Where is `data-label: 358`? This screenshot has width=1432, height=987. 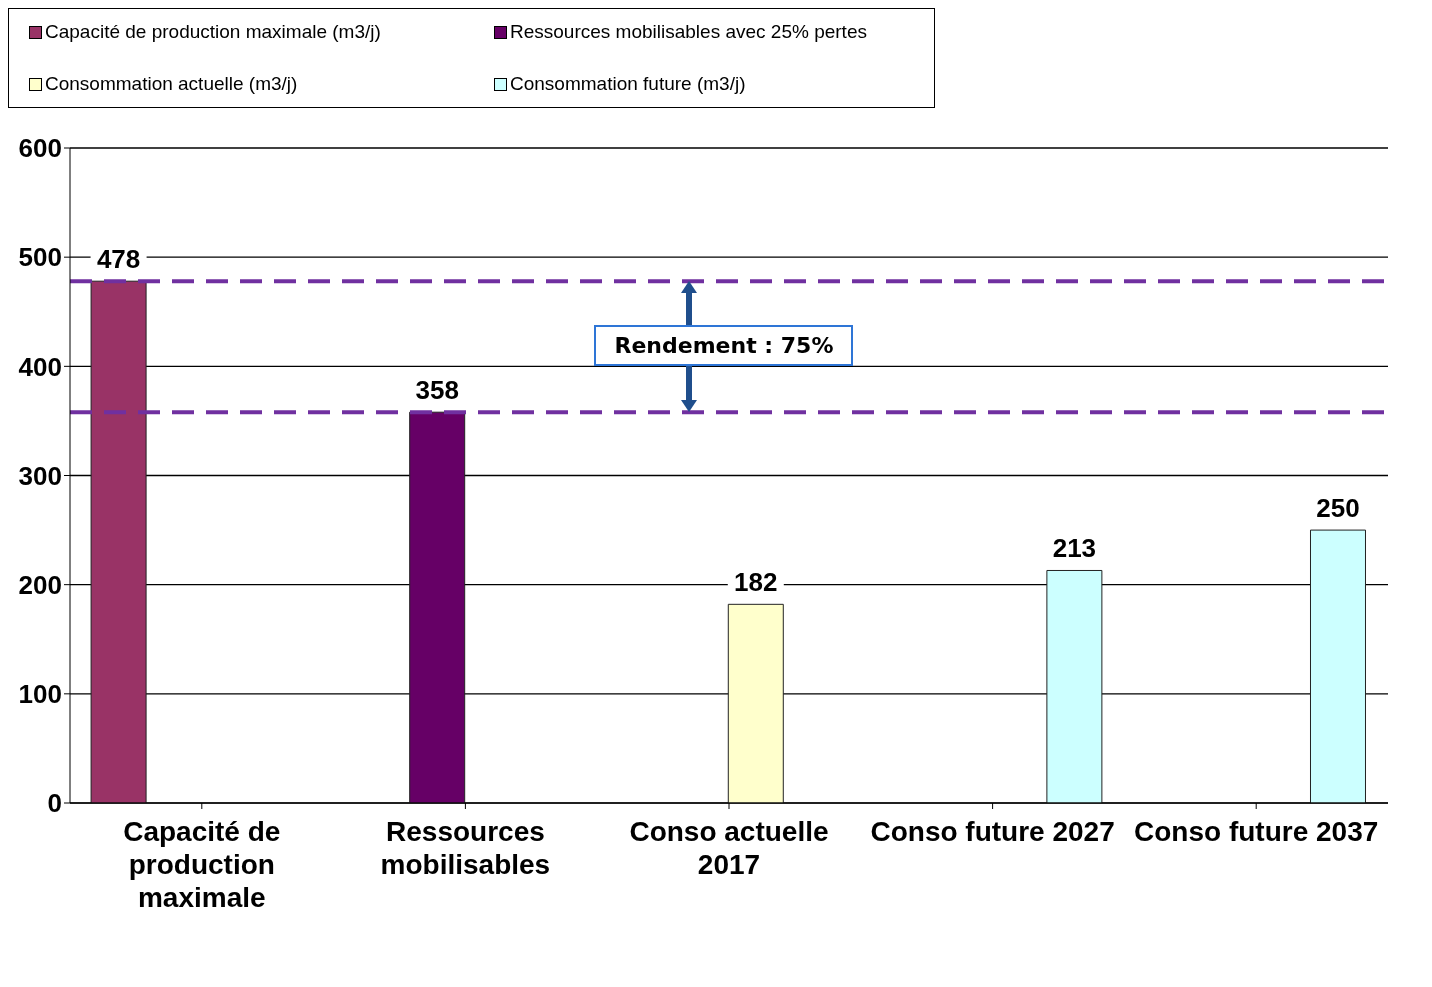
data-label: 358 is located at coordinates (437, 390).